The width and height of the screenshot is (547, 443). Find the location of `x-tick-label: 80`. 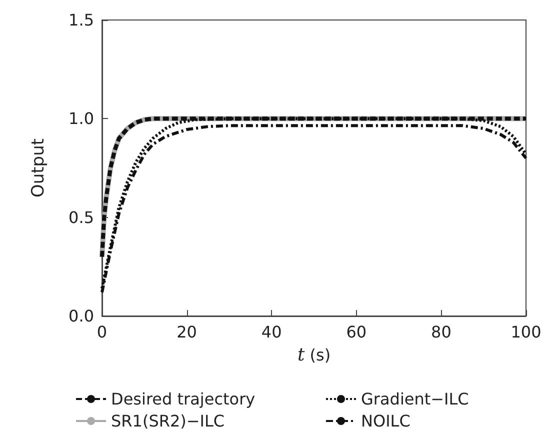

x-tick-label: 80 is located at coordinates (441, 332).